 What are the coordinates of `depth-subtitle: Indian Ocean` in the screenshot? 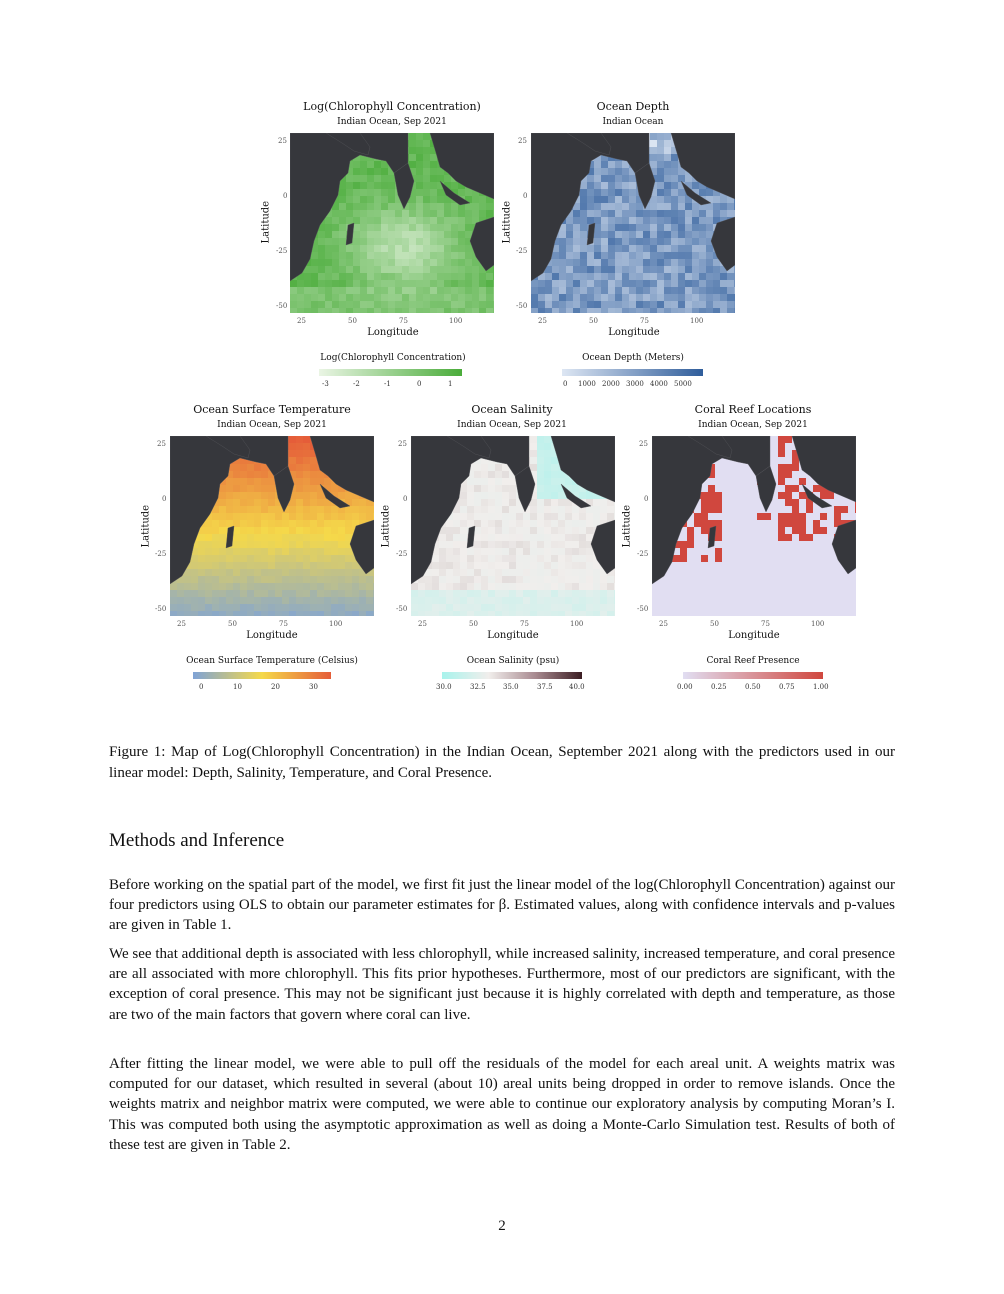 It's located at (633, 122).